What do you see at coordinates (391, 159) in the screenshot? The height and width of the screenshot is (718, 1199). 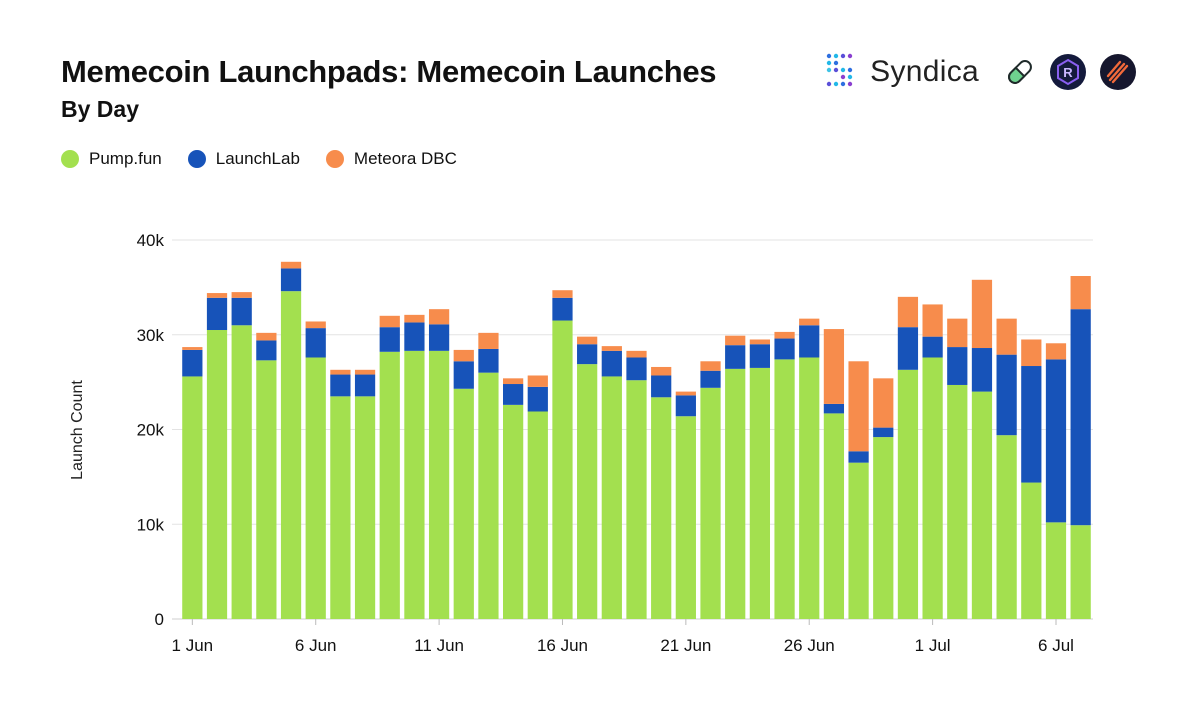 I see `legend-item-meteora: Meteora DBC` at bounding box center [391, 159].